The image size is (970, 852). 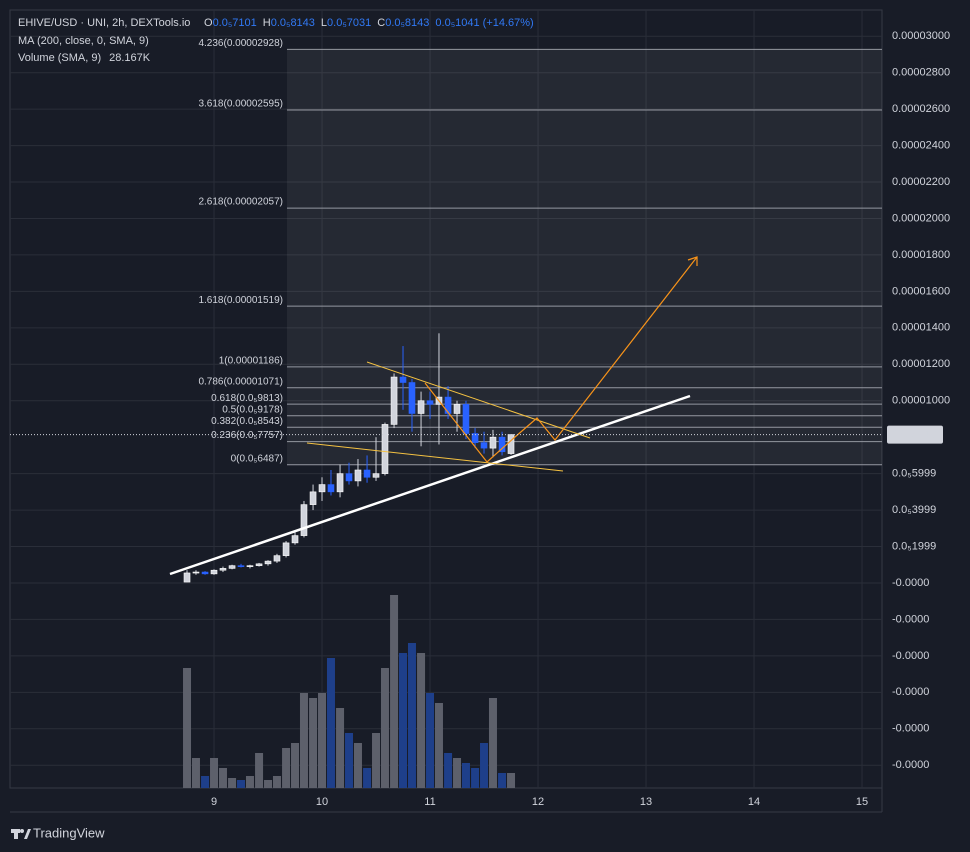 I want to click on y-tick-label: 0.00003000, so click(x=921, y=36).